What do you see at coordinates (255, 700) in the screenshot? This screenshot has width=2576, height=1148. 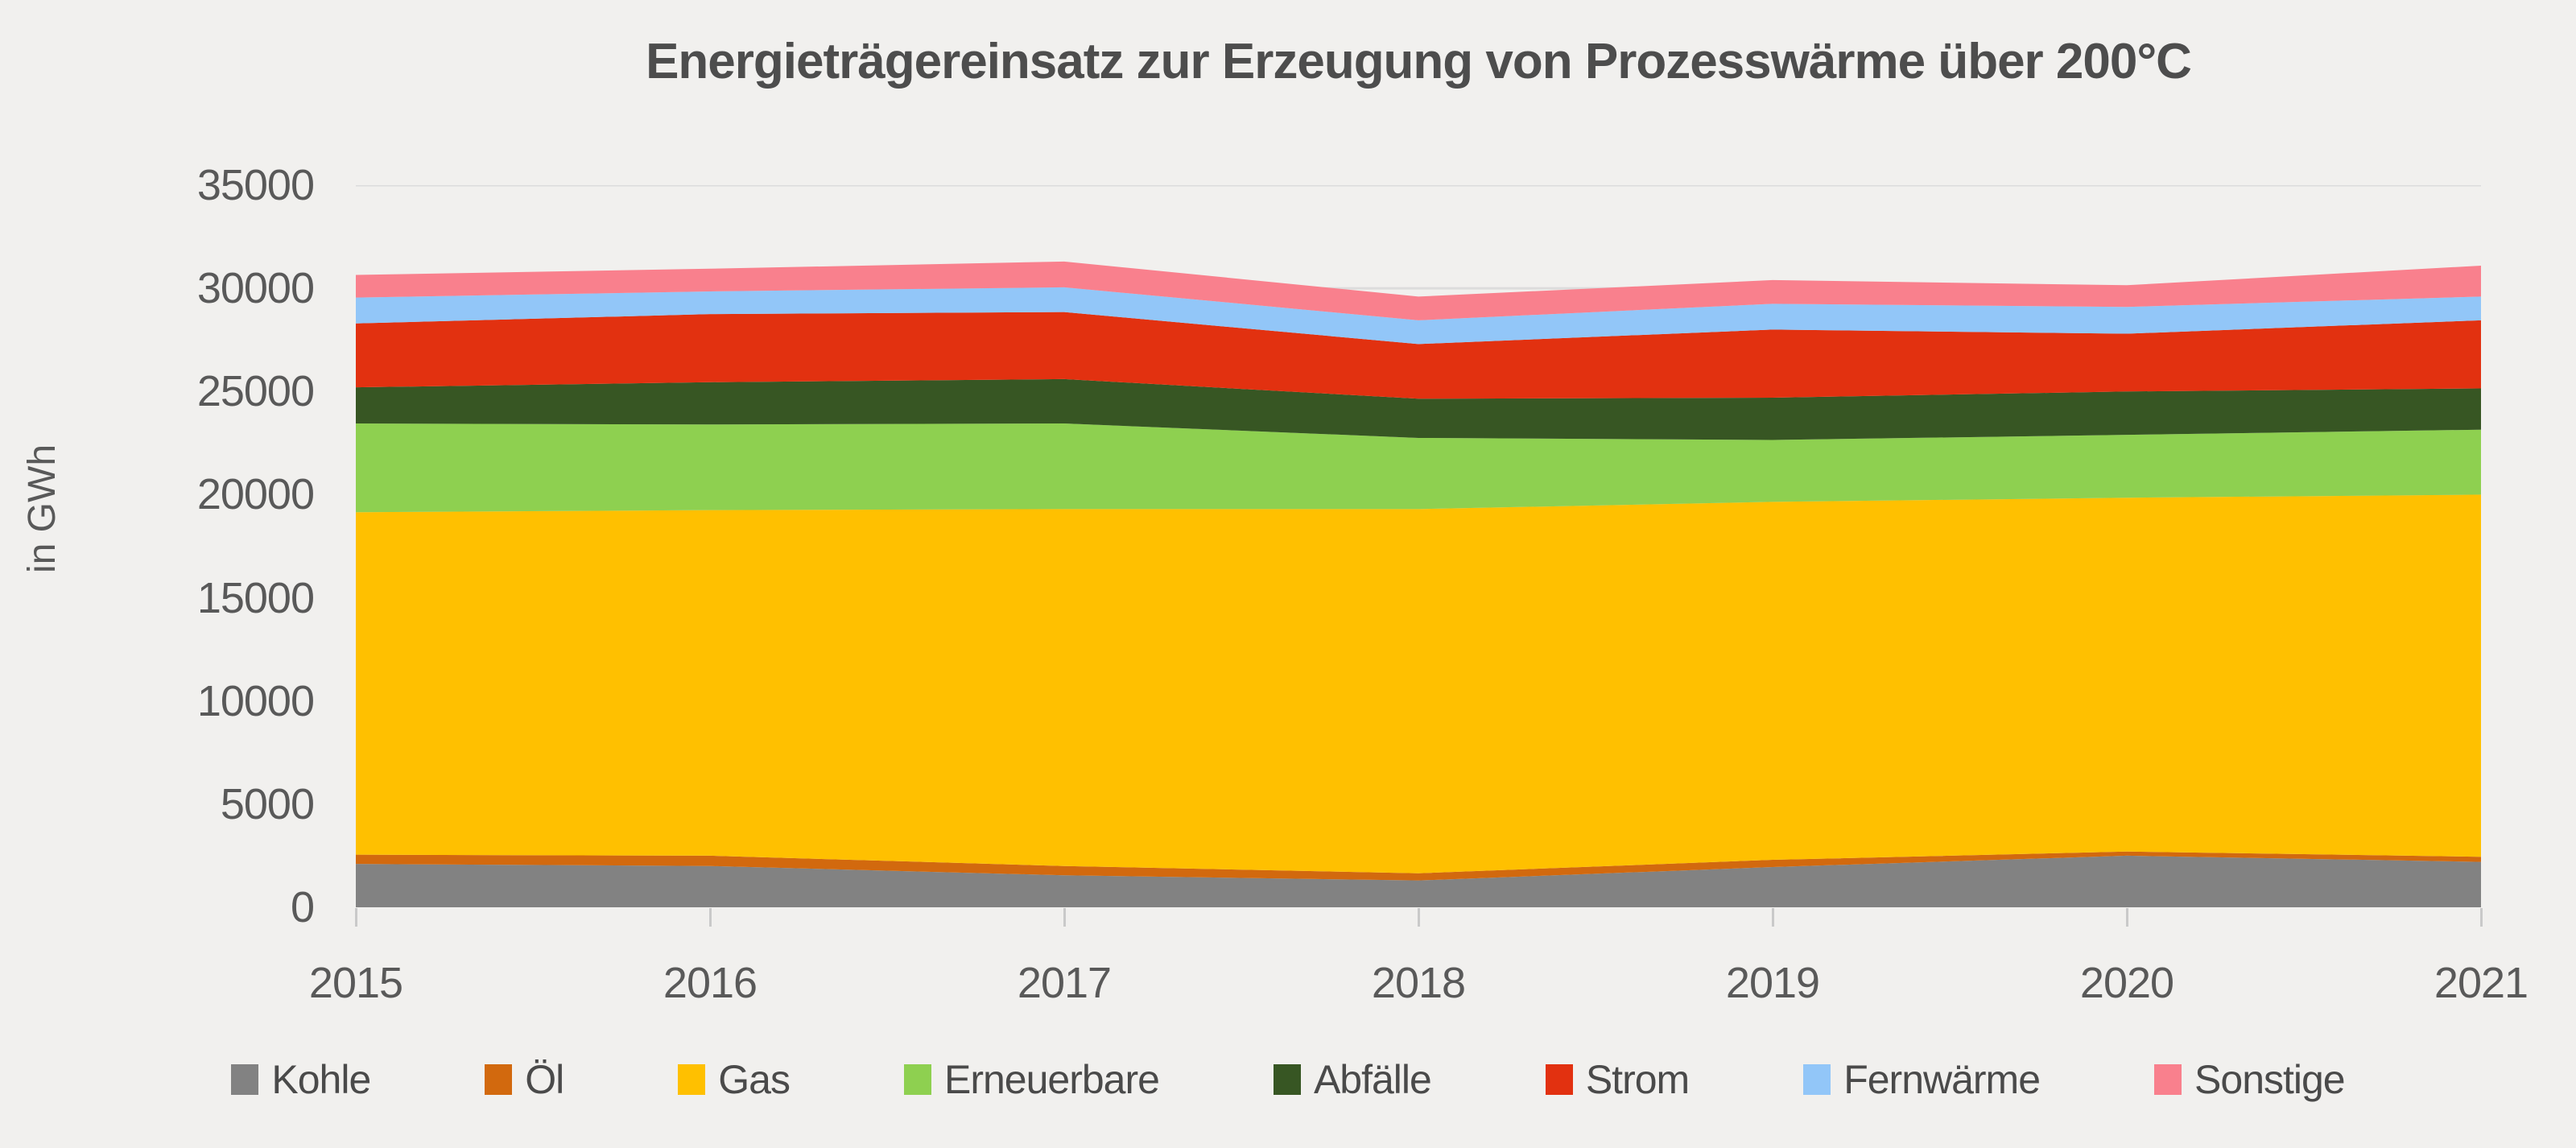 I see `y-tick-label-10000: 10000` at bounding box center [255, 700].